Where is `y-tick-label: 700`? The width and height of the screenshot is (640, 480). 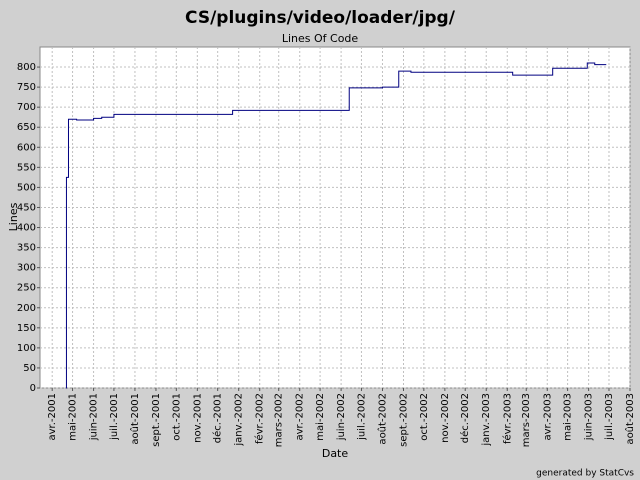
y-tick-label: 700 is located at coordinates (26, 107).